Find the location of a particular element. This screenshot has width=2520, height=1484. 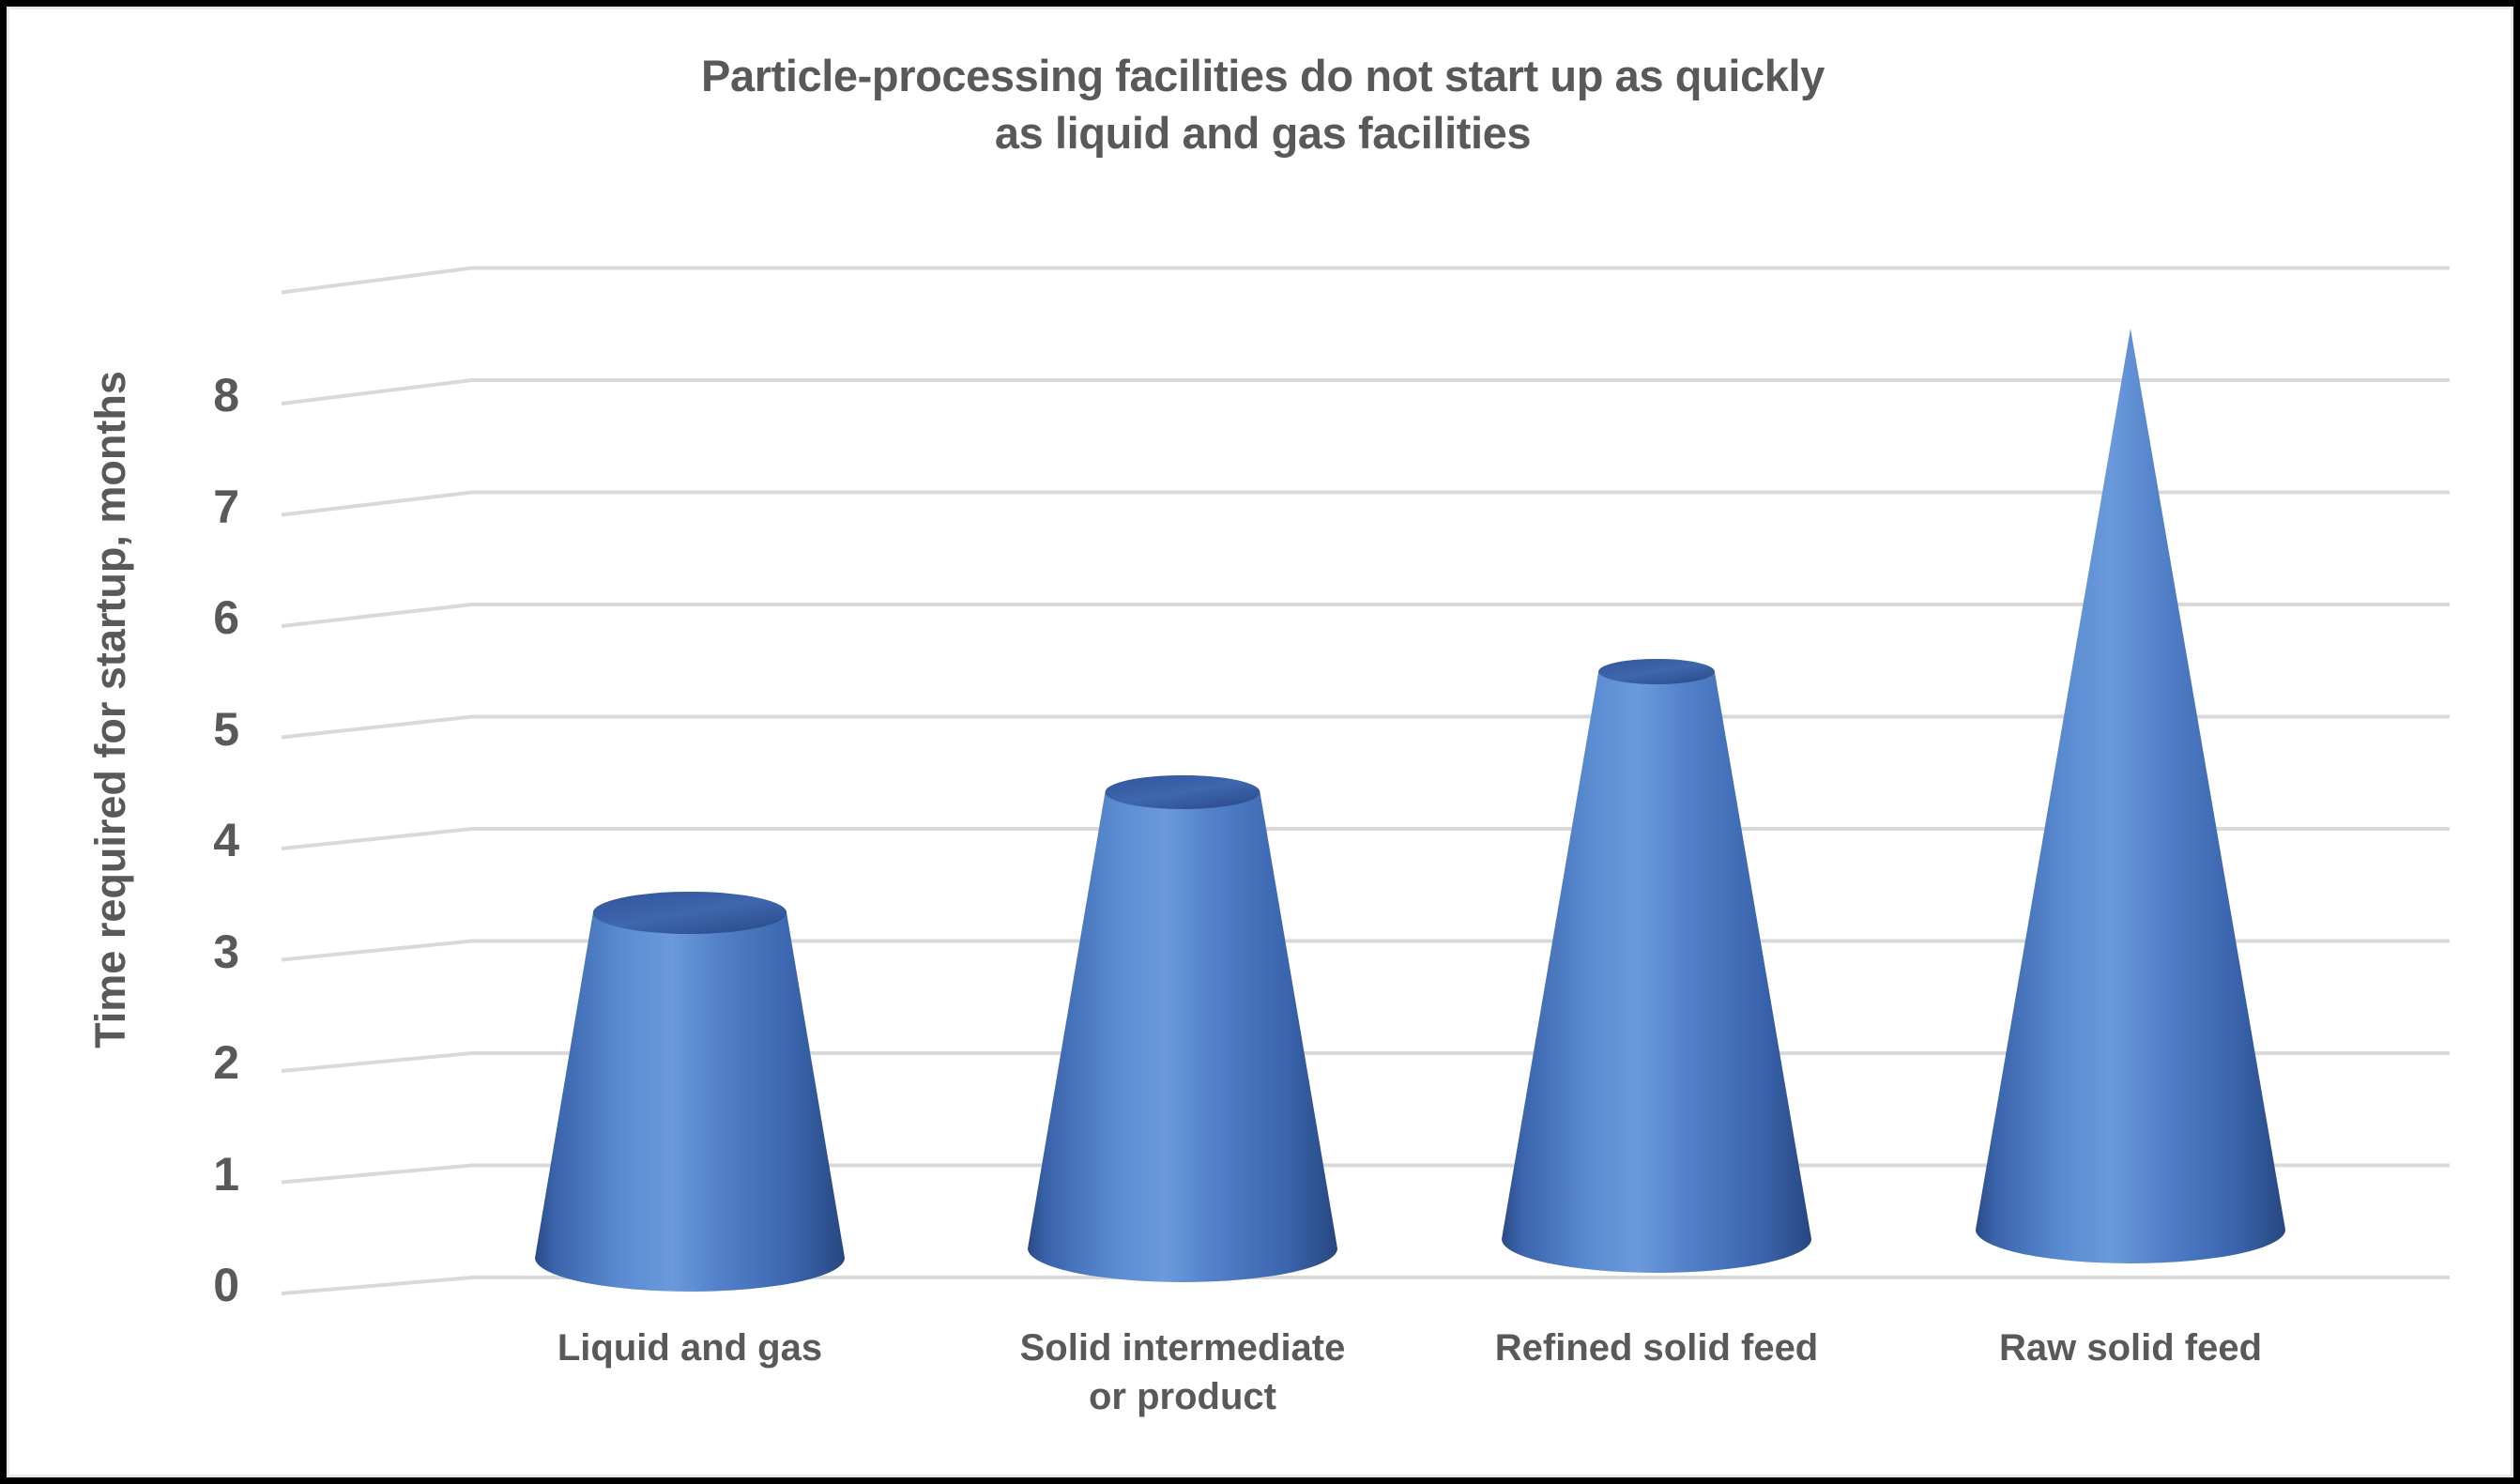

y-axis-tick-0: 0 is located at coordinates (226, 1285).